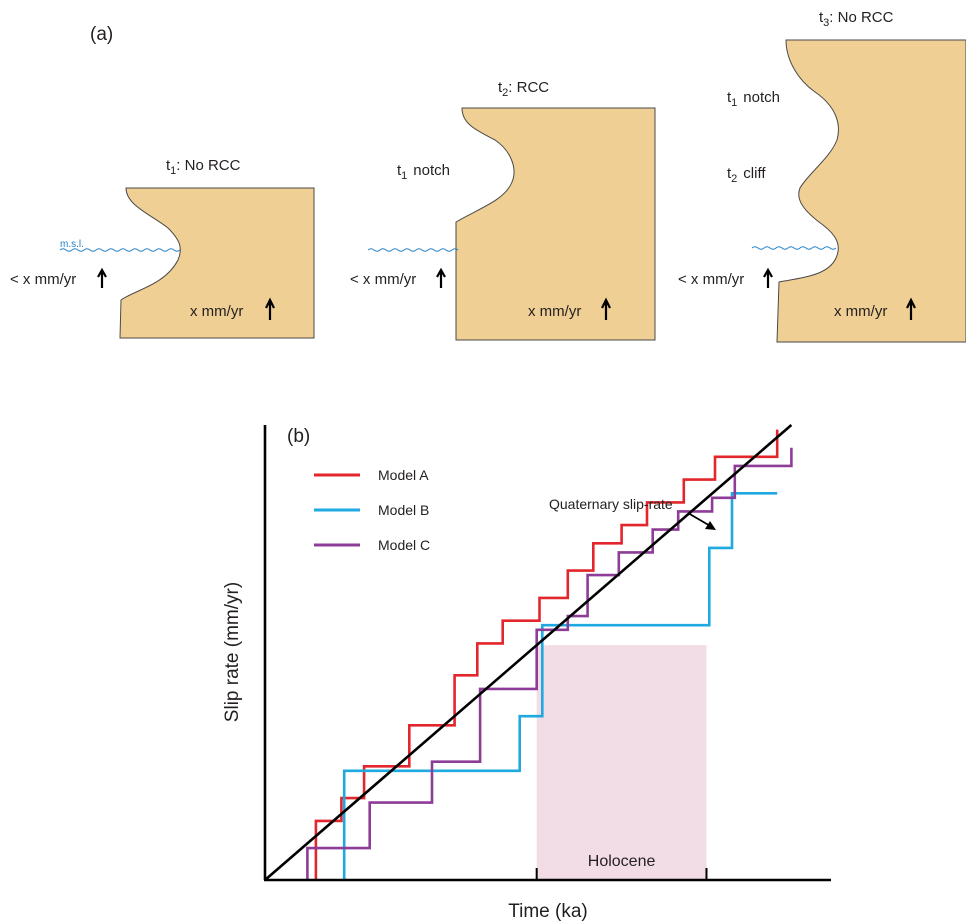 The image size is (966, 921). Describe the element at coordinates (523, 89) in the screenshot. I see `stage-2-time-label: t2: RCC` at that location.